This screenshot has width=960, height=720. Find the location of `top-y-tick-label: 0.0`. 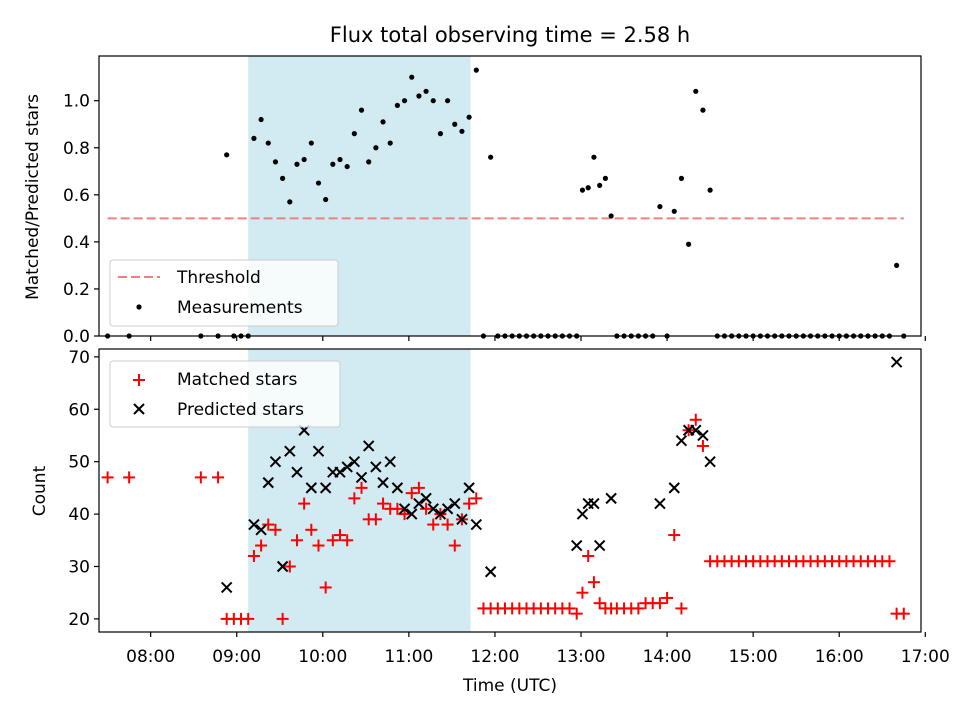

top-y-tick-label: 0.0 is located at coordinates (76, 337).